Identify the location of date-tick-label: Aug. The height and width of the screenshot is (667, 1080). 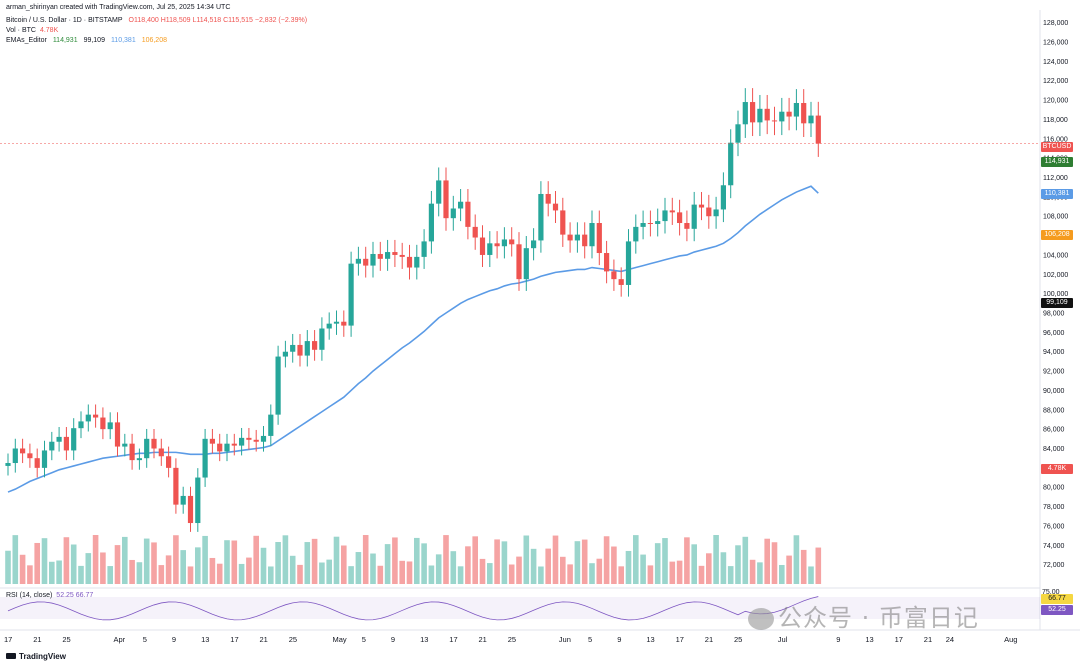
(1010, 639).